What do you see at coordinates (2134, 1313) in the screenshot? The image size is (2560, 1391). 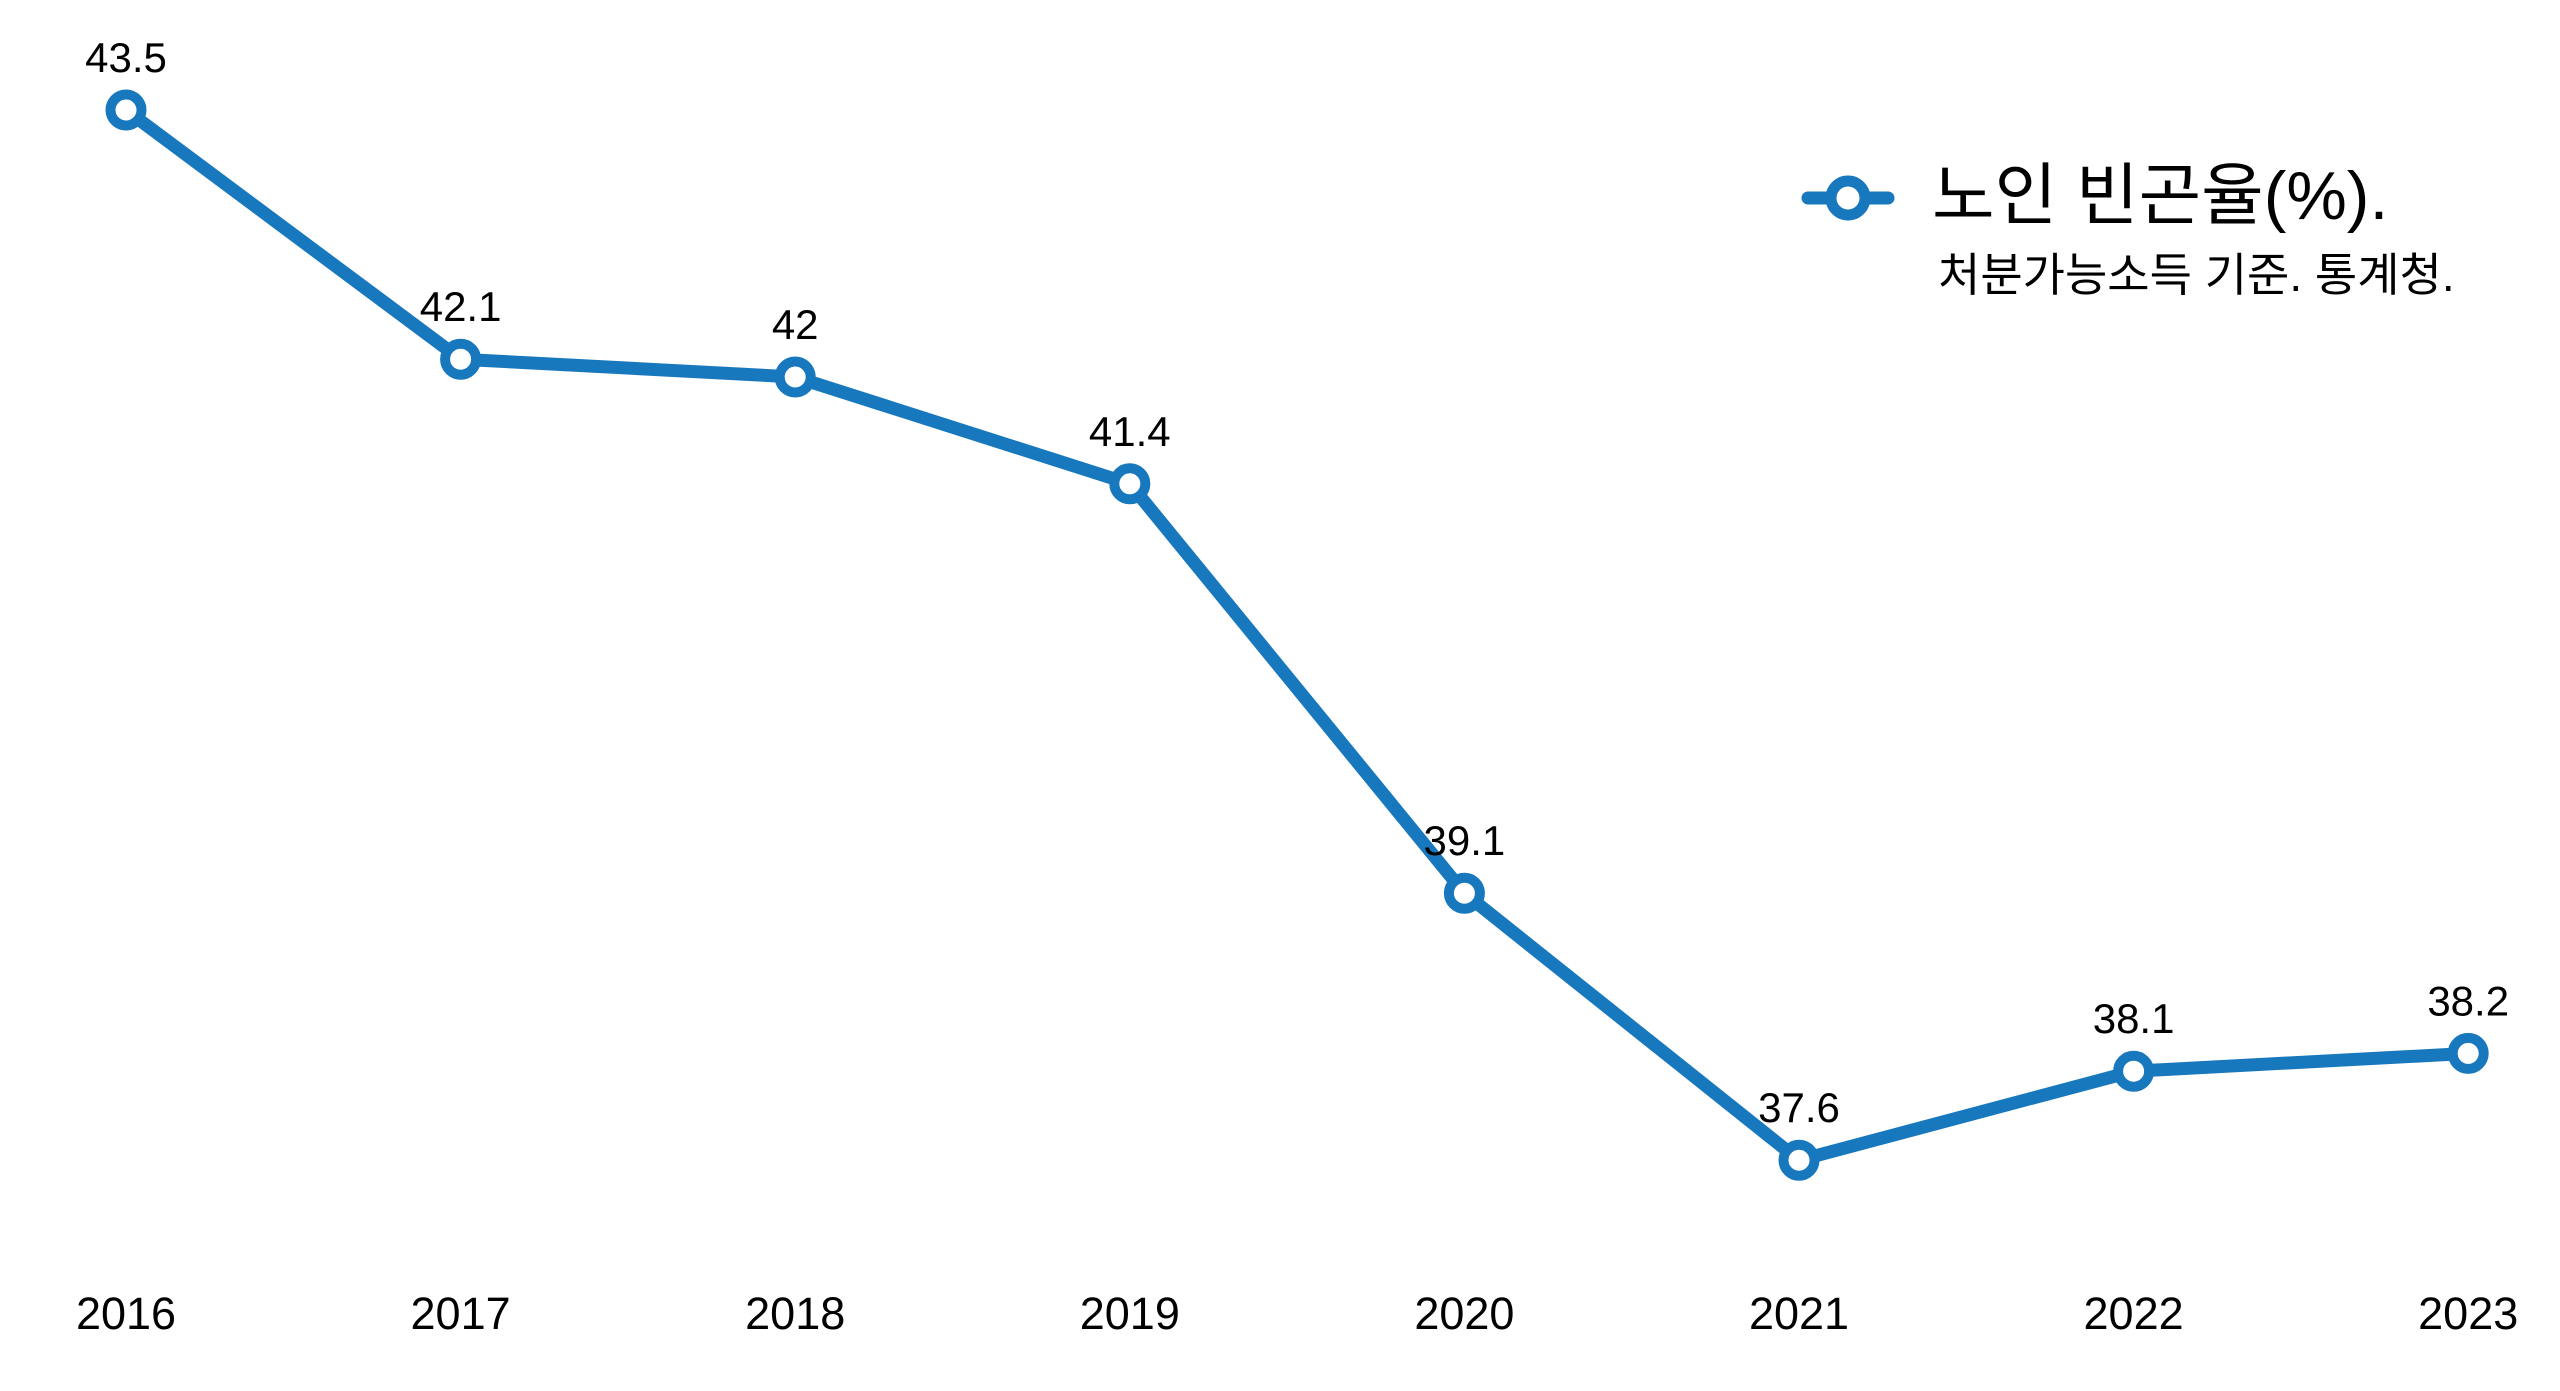 I see `x-axis-label-2022: 2022` at bounding box center [2134, 1313].